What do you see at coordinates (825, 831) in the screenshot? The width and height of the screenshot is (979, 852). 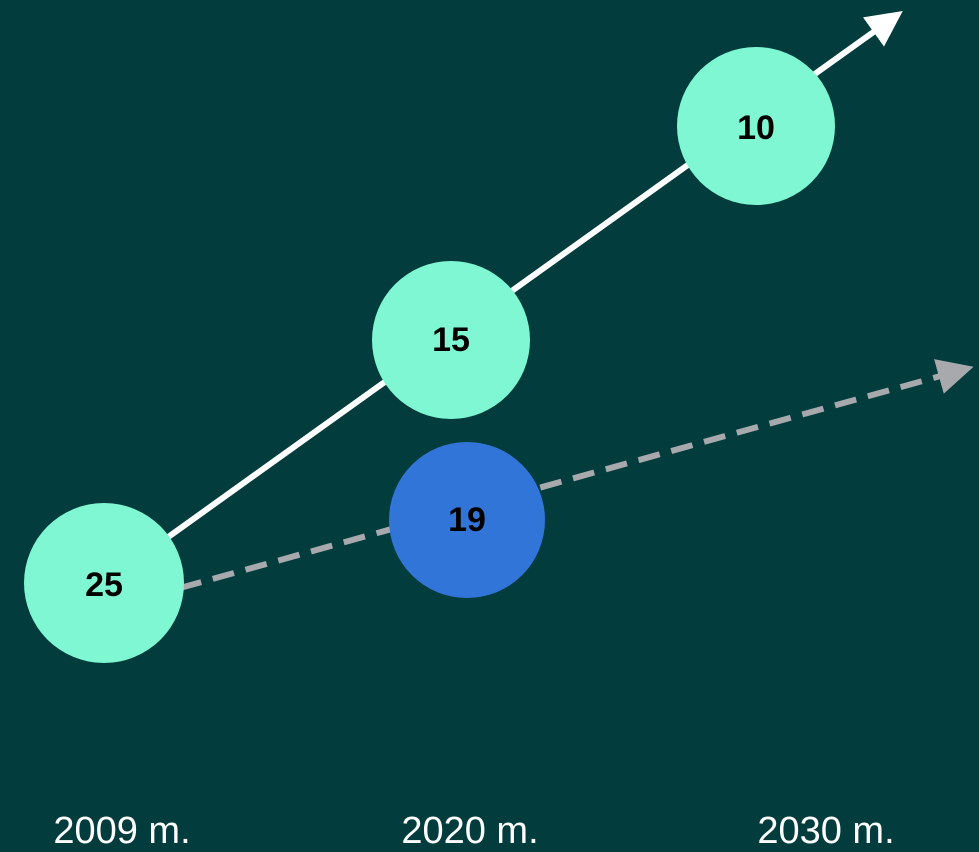 I see `year-label: 2030 m.` at bounding box center [825, 831].